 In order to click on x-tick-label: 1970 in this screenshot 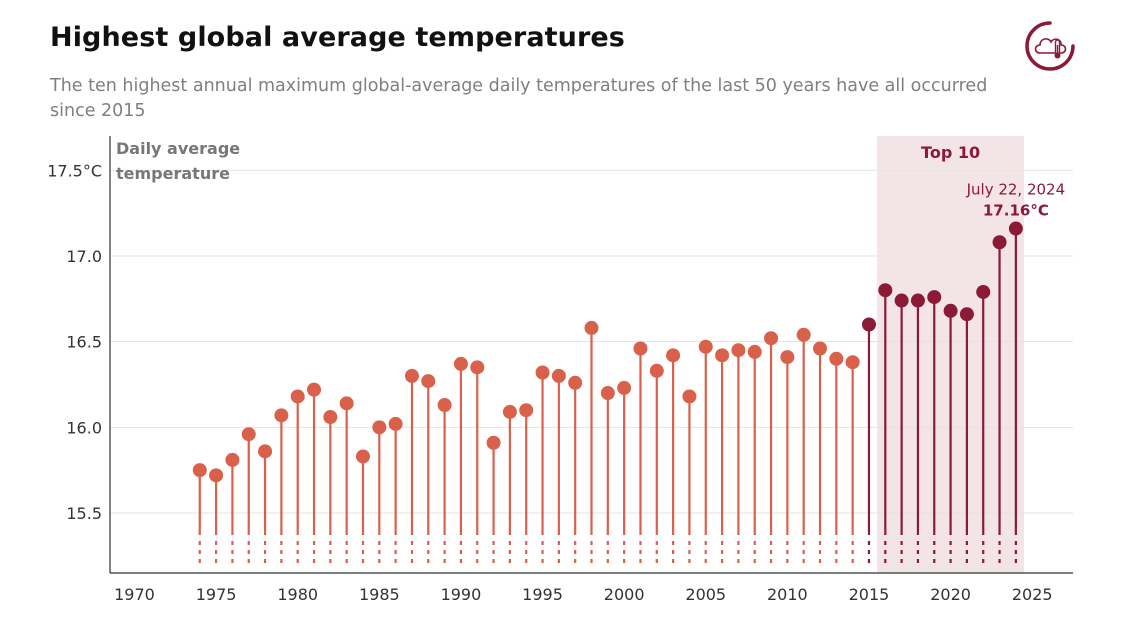, I will do `click(134, 594)`.